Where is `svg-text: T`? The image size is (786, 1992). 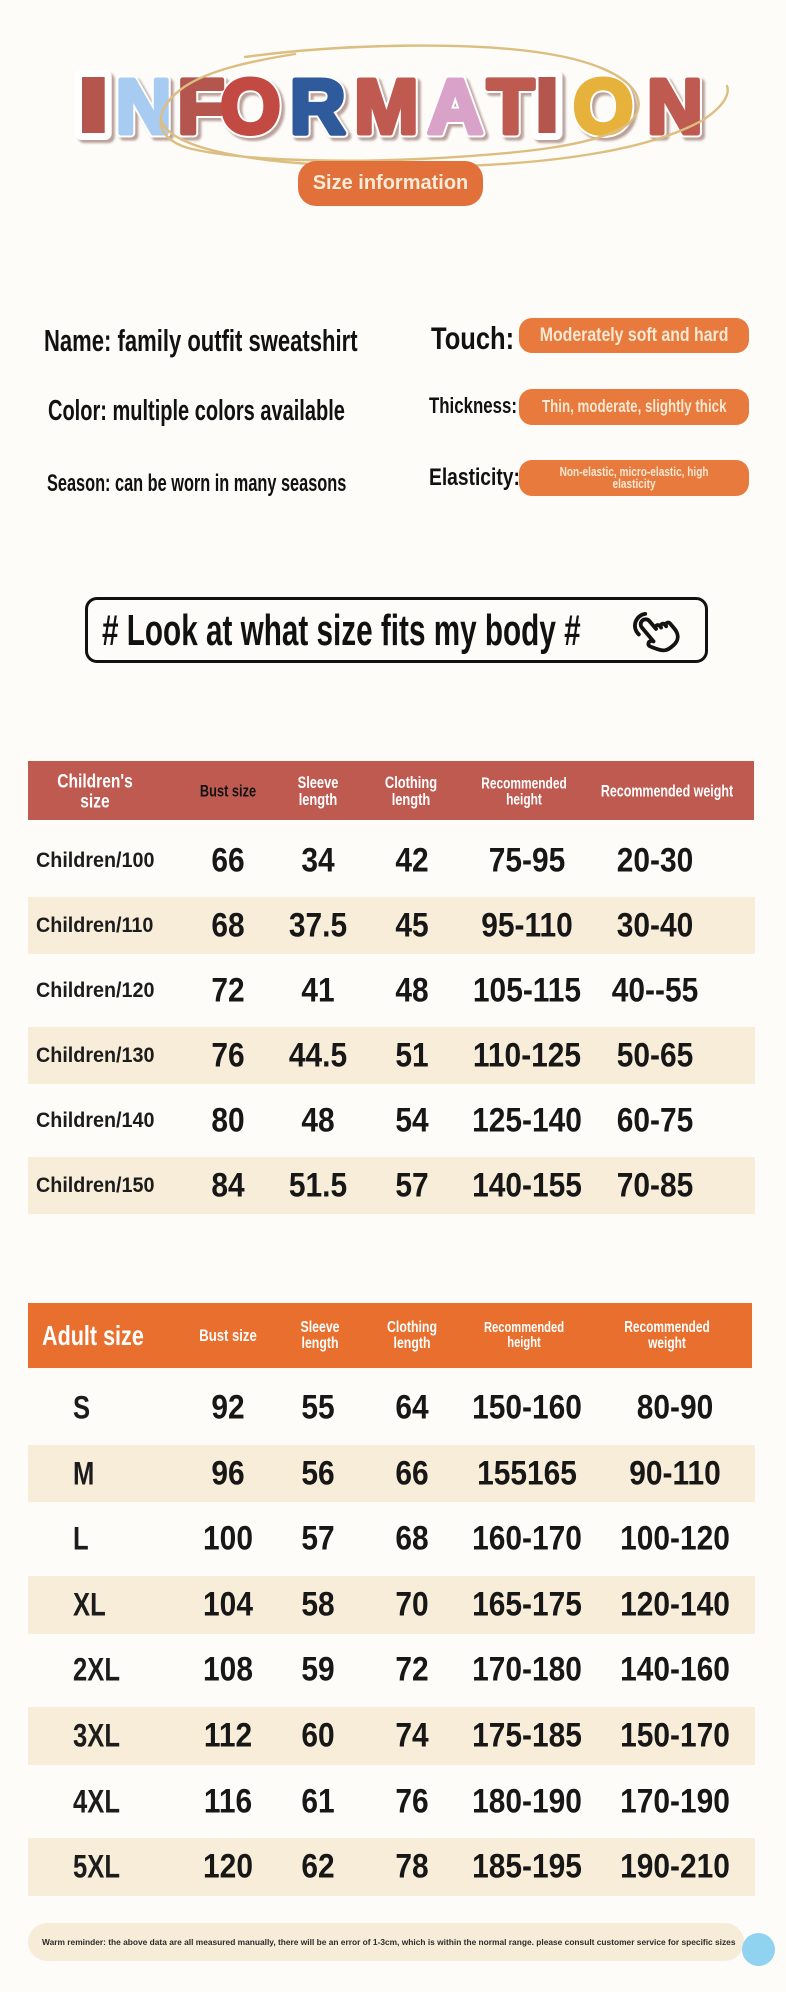
svg-text: T is located at coordinates (510, 107).